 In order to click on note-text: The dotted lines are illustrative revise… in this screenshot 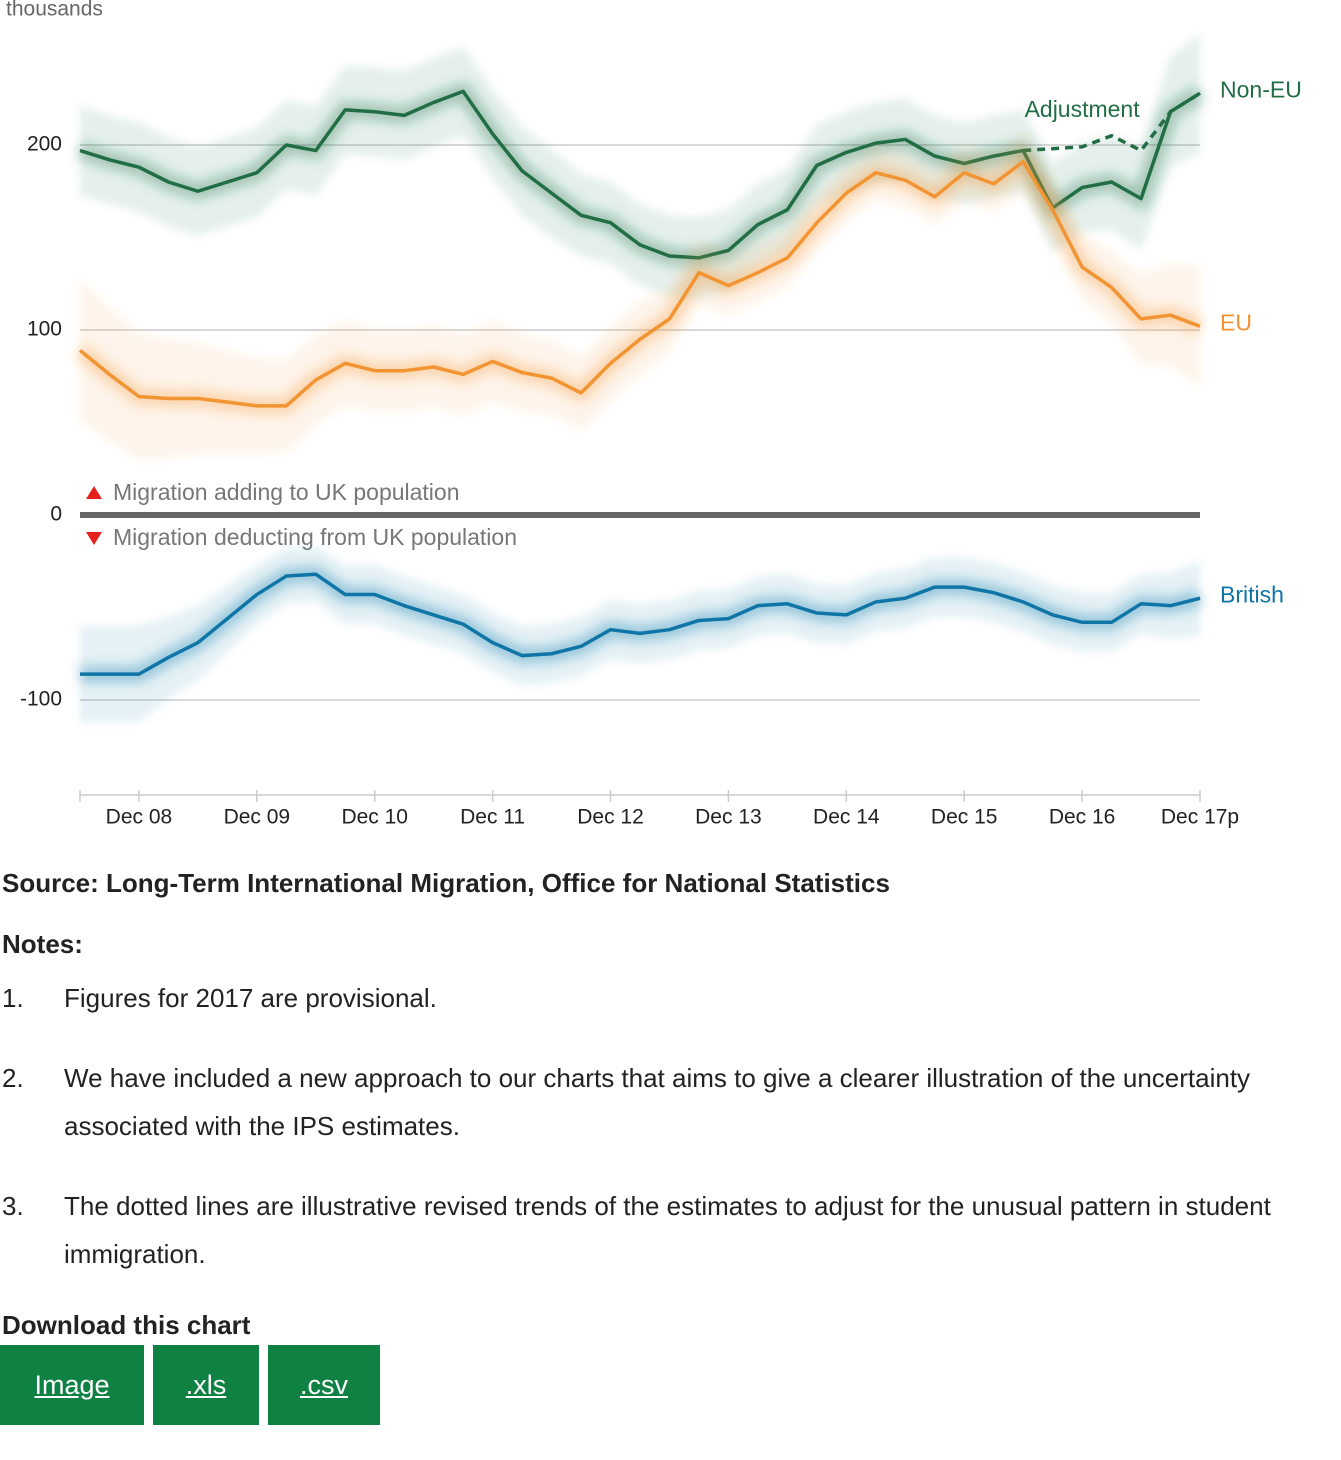, I will do `click(667, 1230)`.